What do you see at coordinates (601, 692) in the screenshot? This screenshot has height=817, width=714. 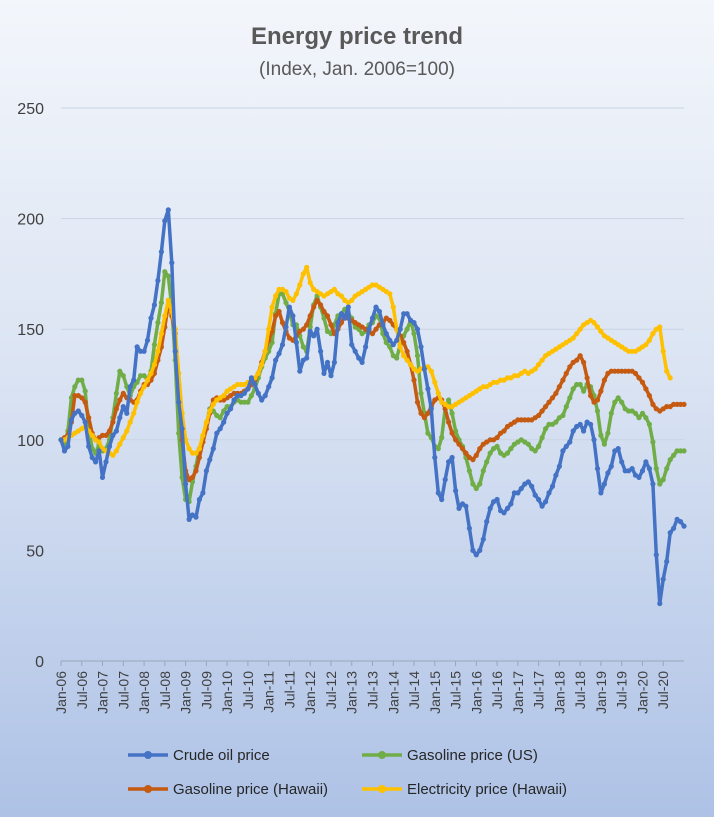 I see `x-tick-label: Jan-19` at bounding box center [601, 692].